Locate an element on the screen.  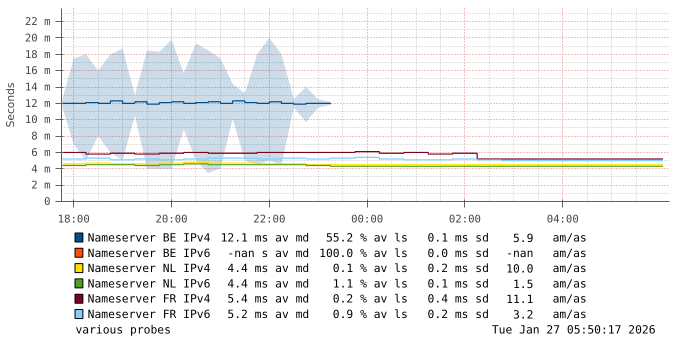
y-tick-label: 10 m is located at coordinates (37, 119).